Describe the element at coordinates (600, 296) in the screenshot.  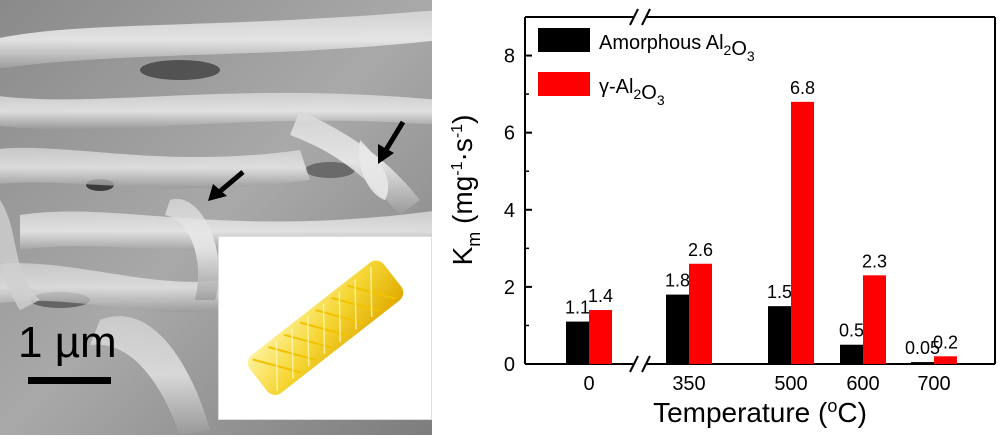
I see `data-label-gamma-0: 1.4` at that location.